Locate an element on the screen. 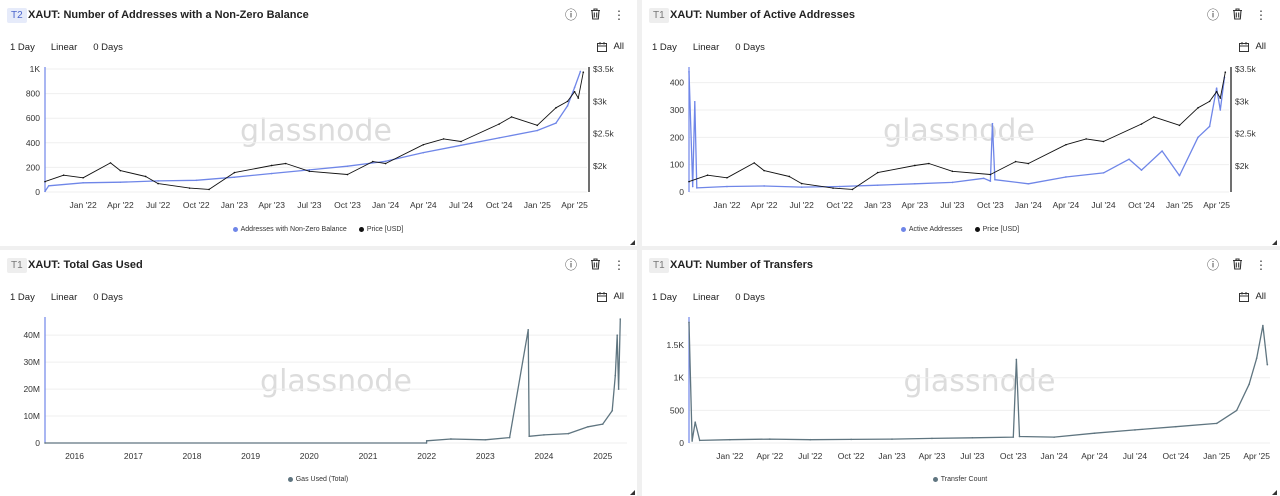  chart-title: XAUT: Total Gas Used is located at coordinates (85, 265).